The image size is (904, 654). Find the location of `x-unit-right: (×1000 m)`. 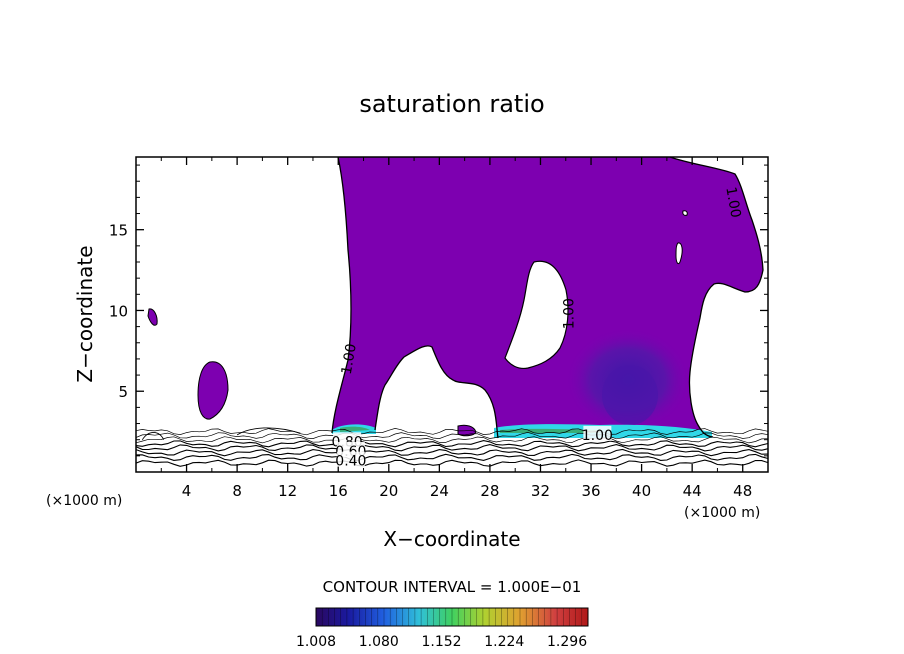

x-unit-right: (×1000 m) is located at coordinates (722, 513).